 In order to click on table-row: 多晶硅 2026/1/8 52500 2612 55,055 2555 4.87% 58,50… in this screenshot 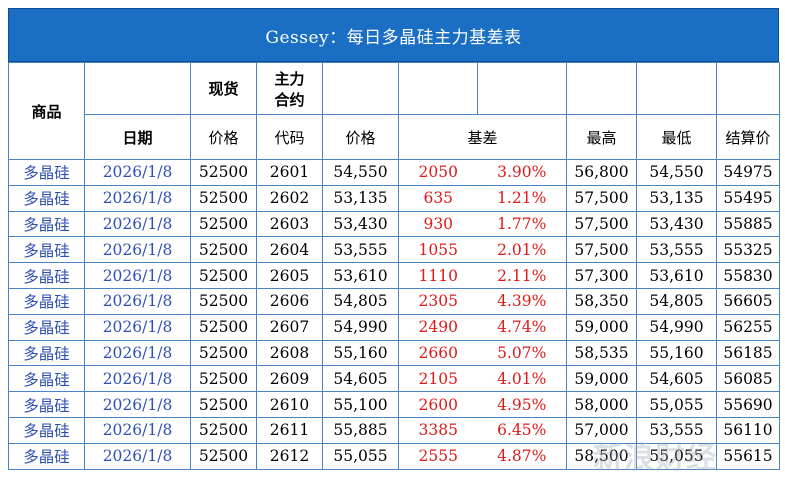, I will do `click(394, 456)`.